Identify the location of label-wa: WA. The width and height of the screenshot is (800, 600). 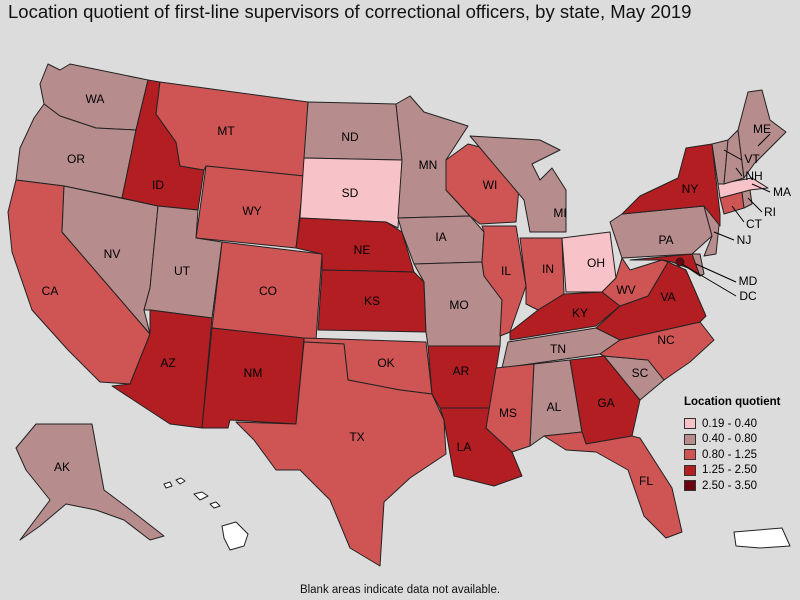
(95, 99).